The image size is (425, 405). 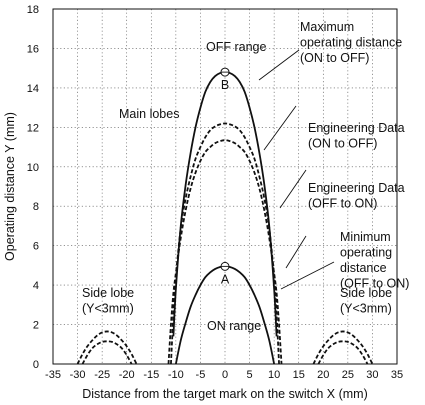 I want to click on x-tick-label: 25, so click(x=348, y=375).